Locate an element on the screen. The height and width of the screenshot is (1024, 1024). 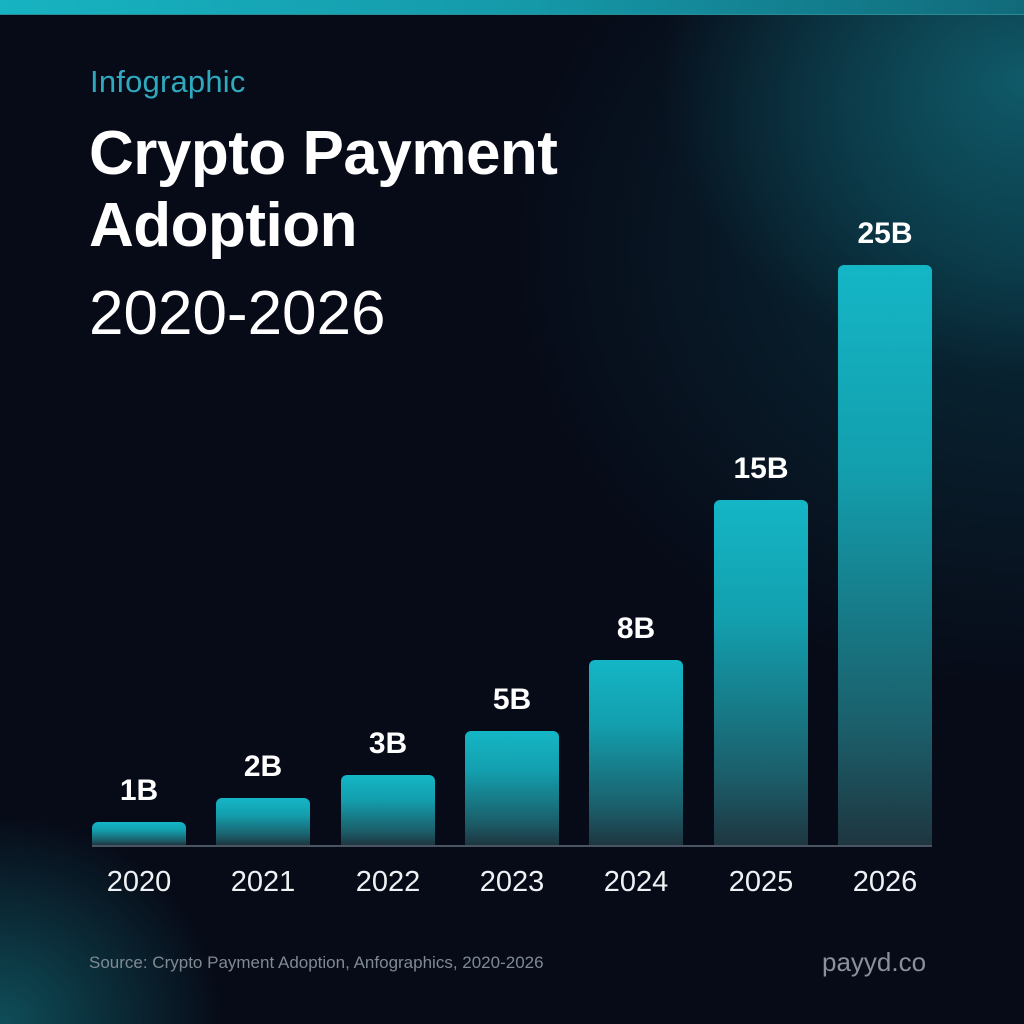
bar-value-label: 3B is located at coordinates (388, 743).